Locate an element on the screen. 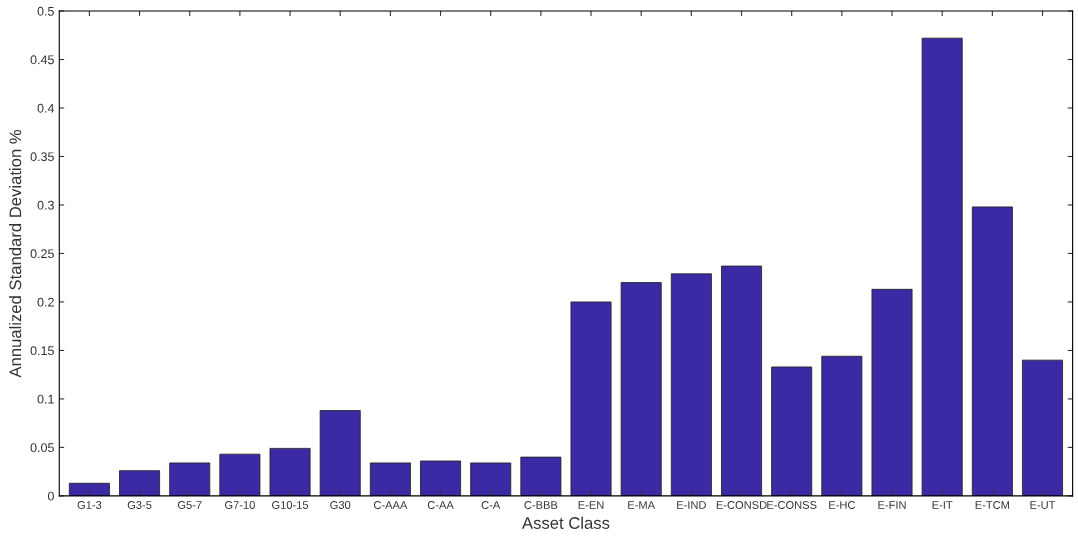 This screenshot has width=1078, height=551. x-tick-label: G5-7 is located at coordinates (189, 505).